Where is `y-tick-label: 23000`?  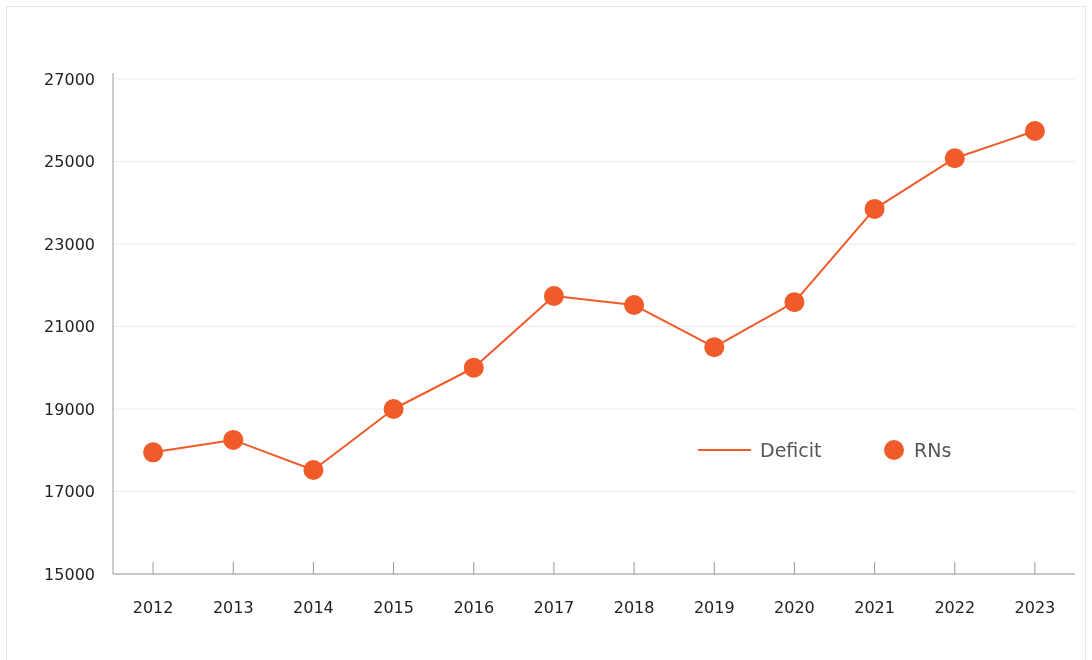 y-tick-label: 23000 is located at coordinates (69, 244).